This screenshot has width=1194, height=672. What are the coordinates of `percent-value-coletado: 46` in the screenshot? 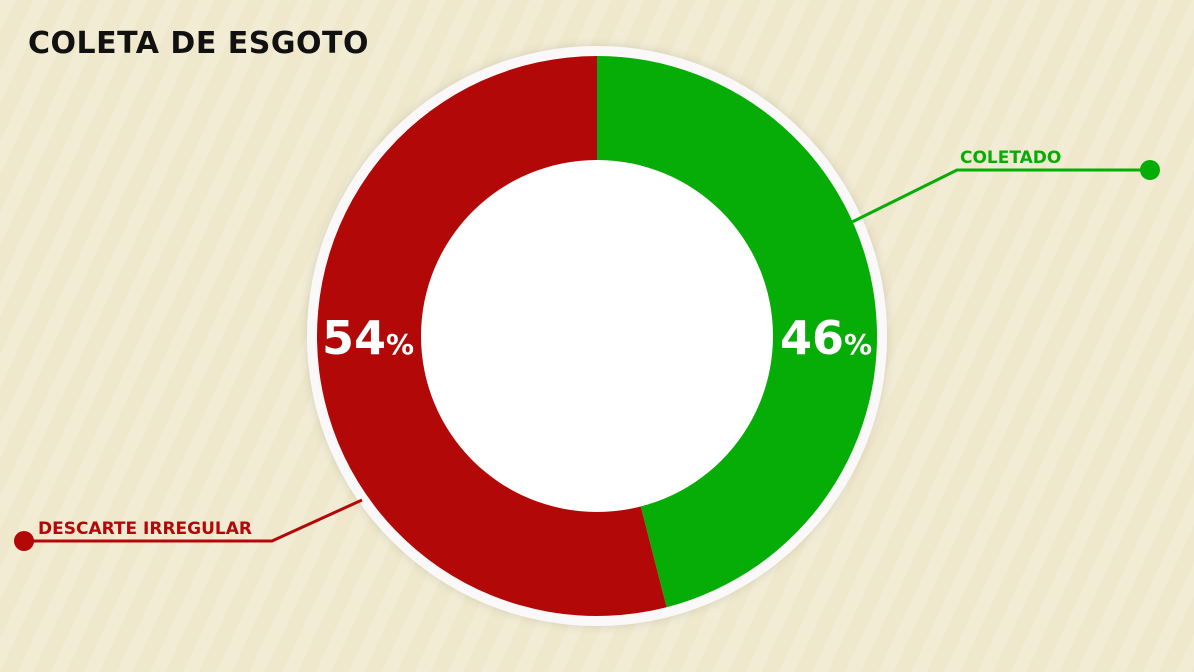 It's located at (812, 338).